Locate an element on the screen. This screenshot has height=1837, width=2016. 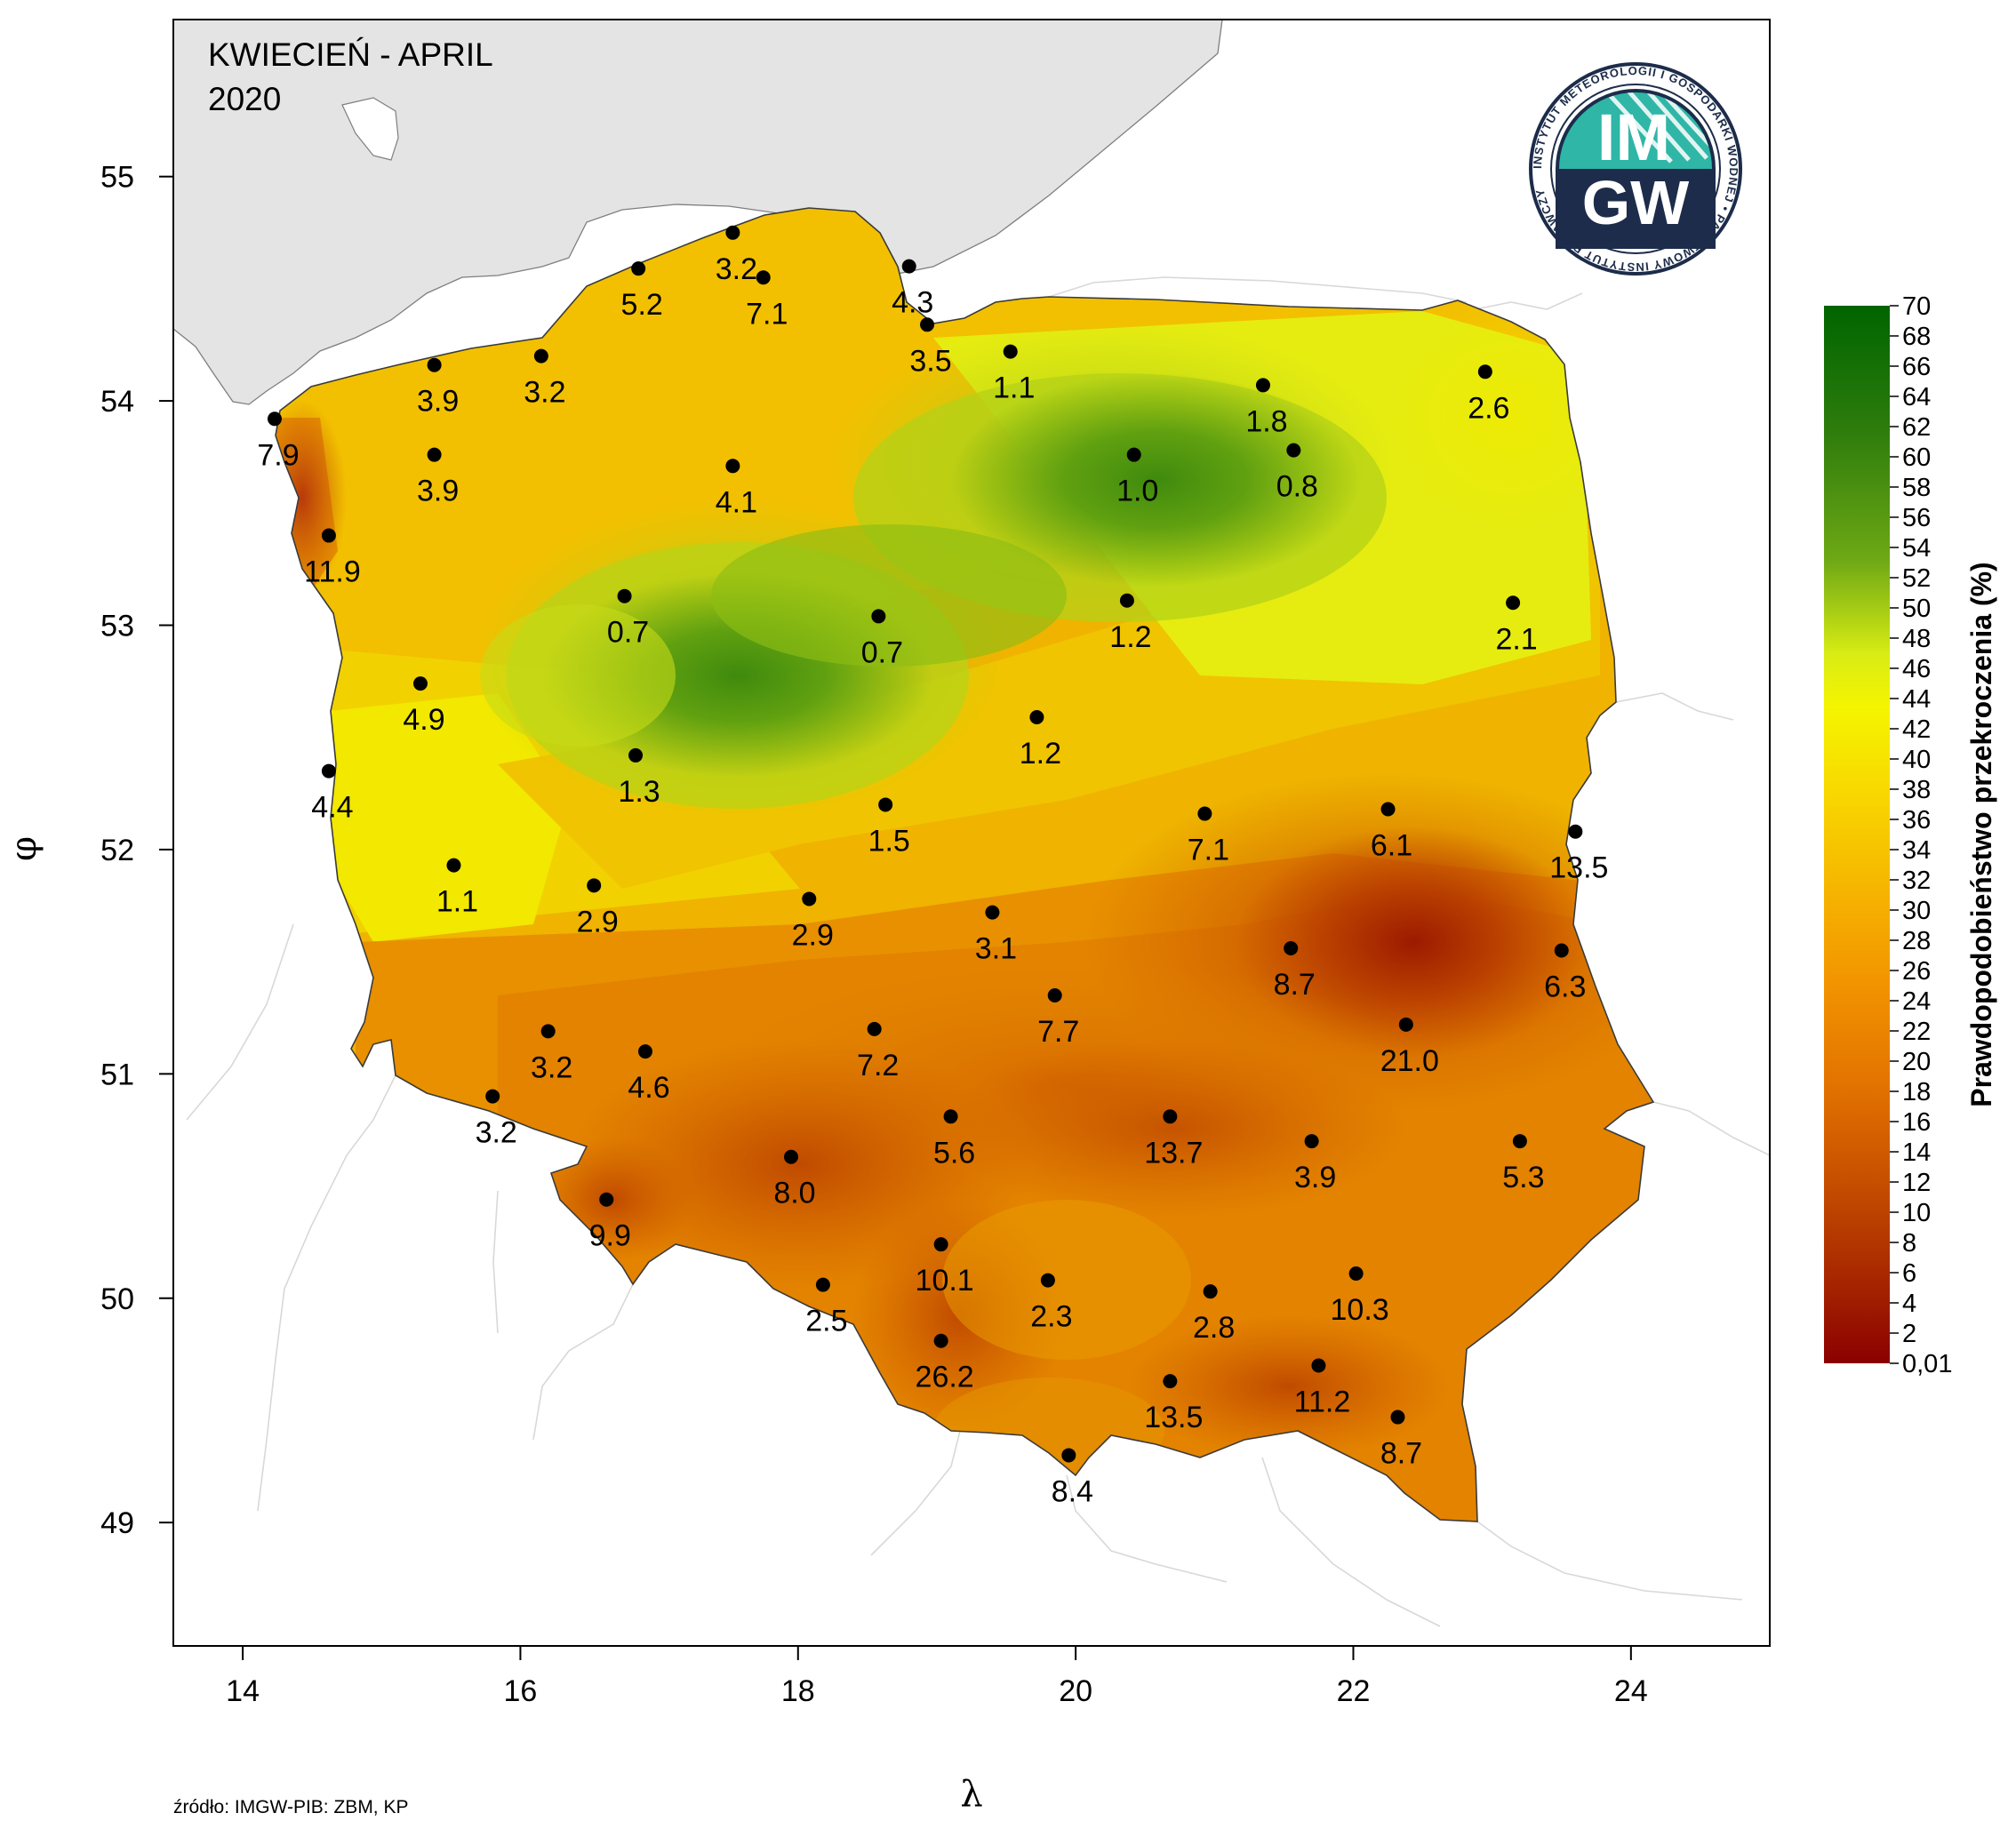
source-note: źródło: IMGW-PIB: ZBM, KP is located at coordinates (291, 1807).